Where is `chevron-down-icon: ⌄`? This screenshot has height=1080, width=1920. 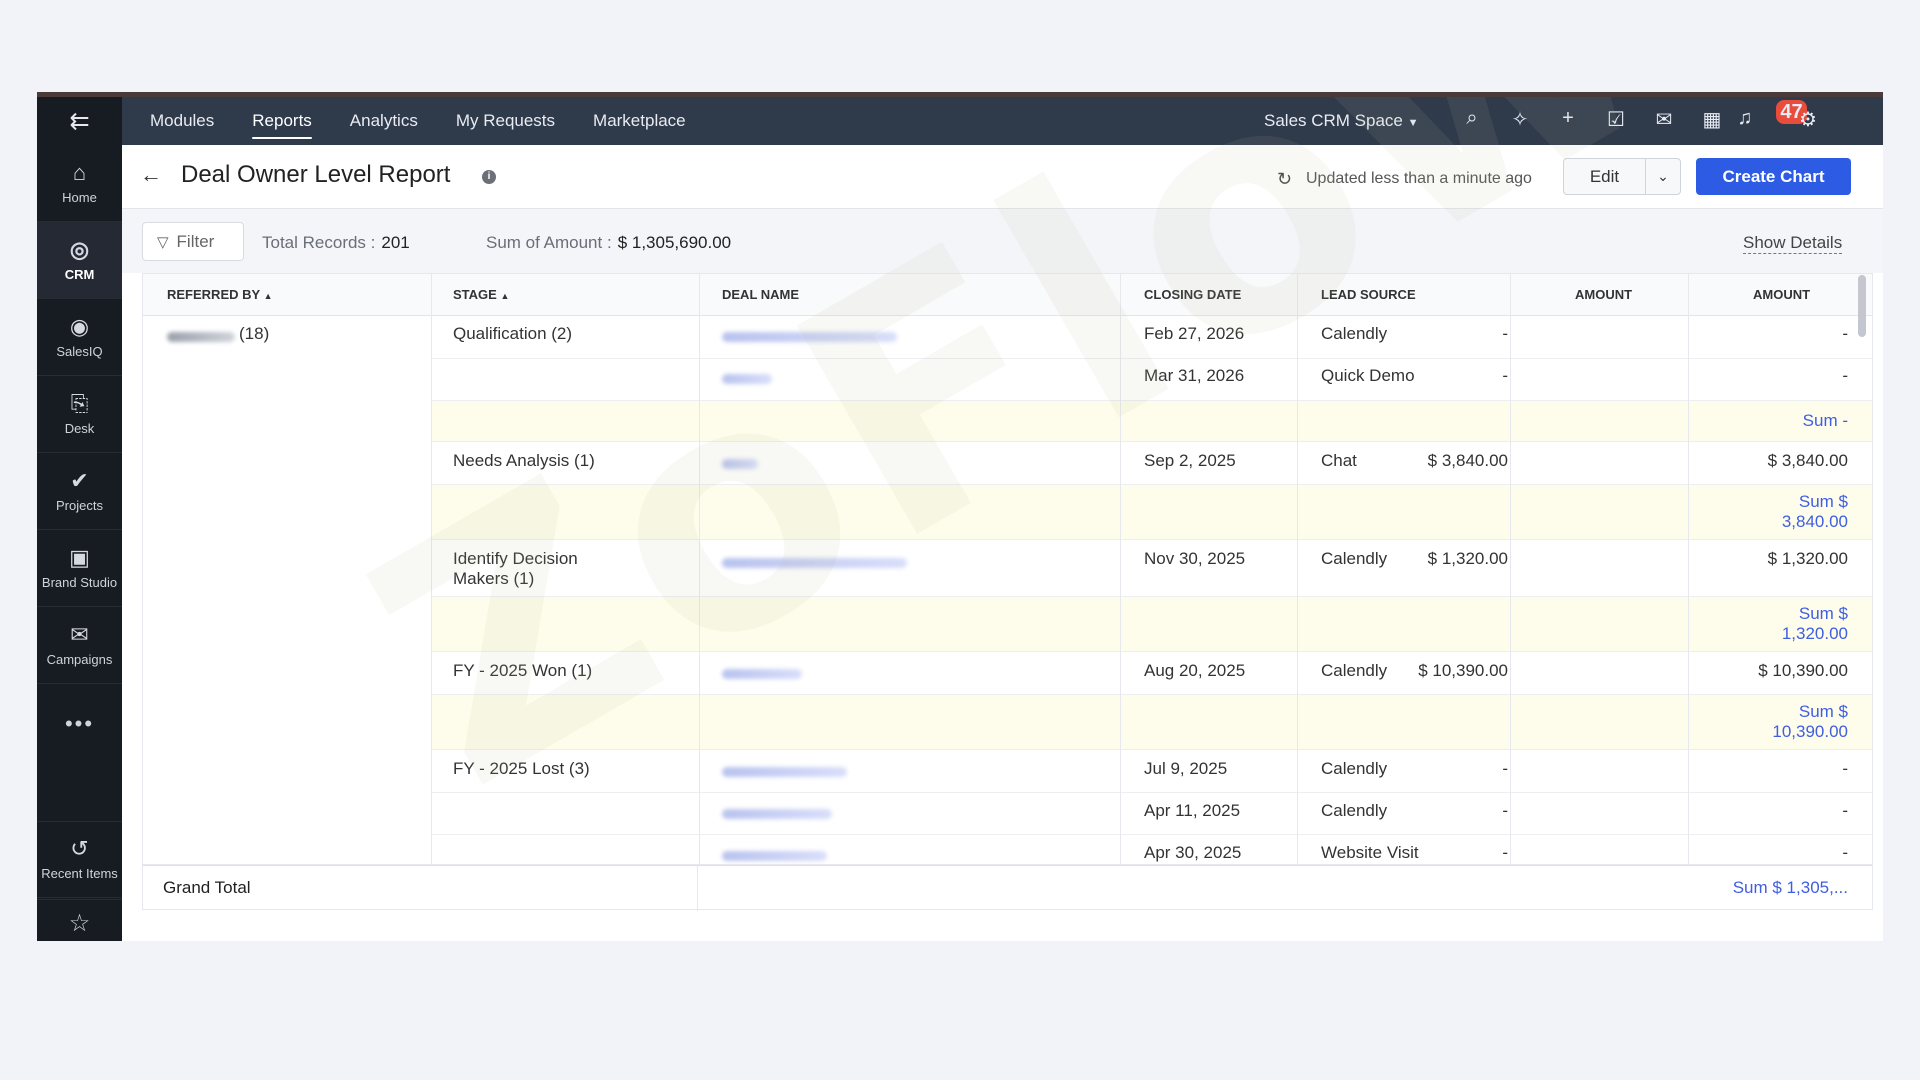
chevron-down-icon: ⌄ is located at coordinates (1663, 176).